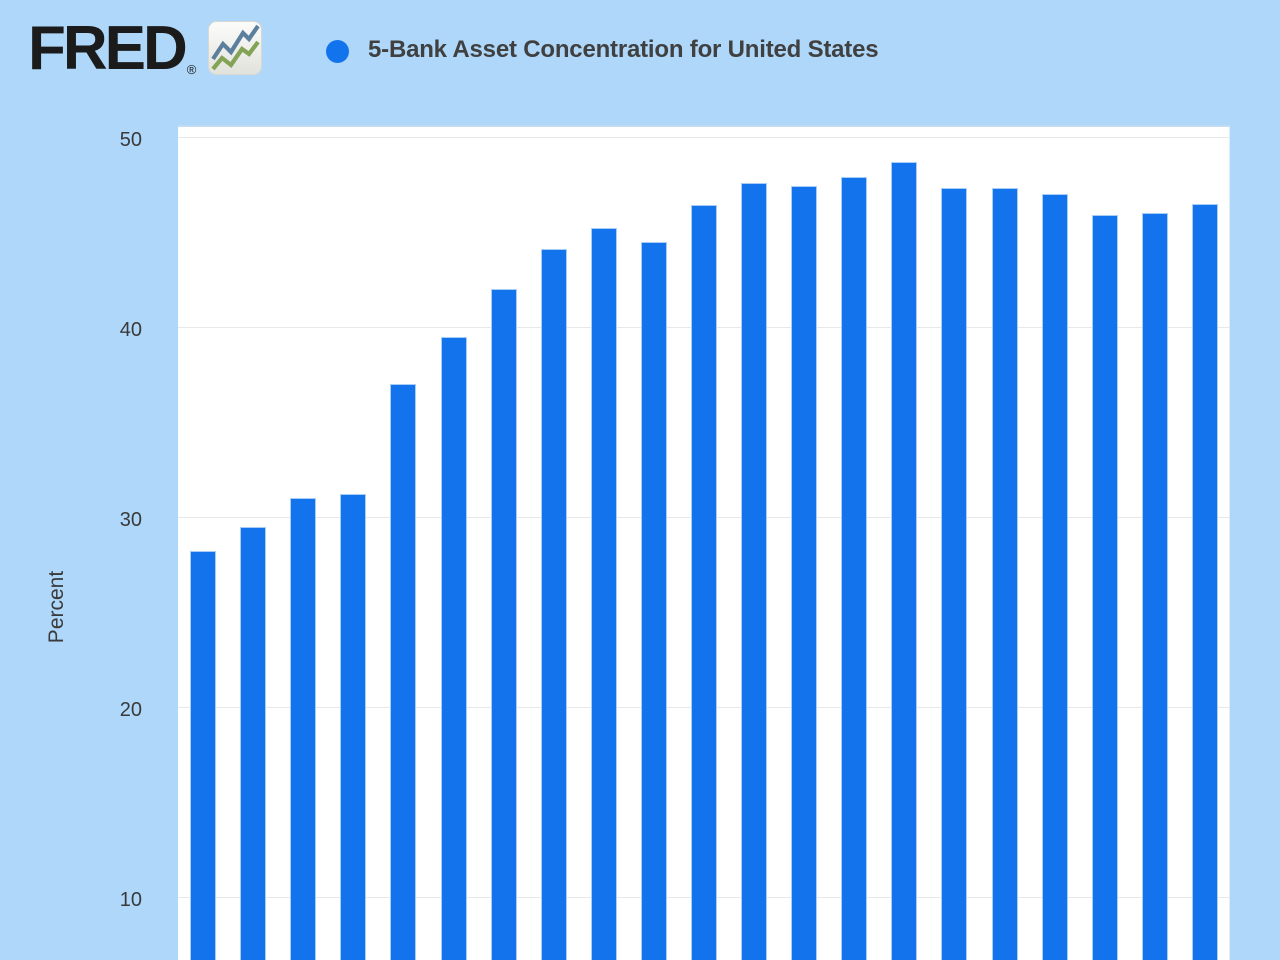 This screenshot has width=1280, height=960. What do you see at coordinates (130, 330) in the screenshot?
I see `y-tick-label: 40` at bounding box center [130, 330].